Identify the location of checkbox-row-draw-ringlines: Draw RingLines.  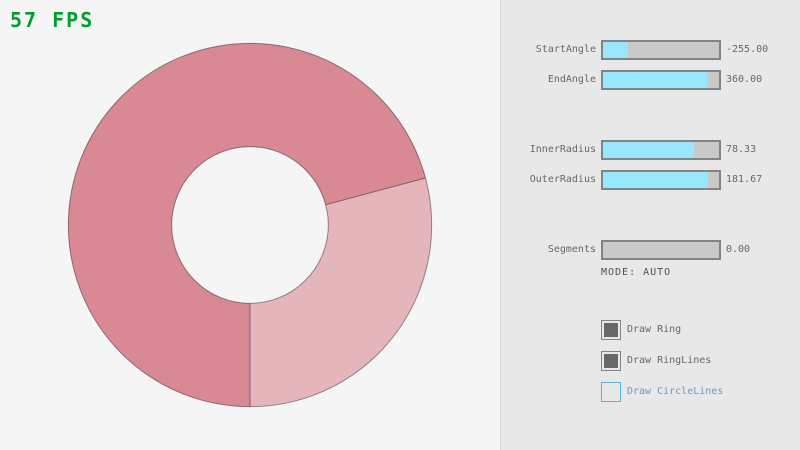
(650, 361).